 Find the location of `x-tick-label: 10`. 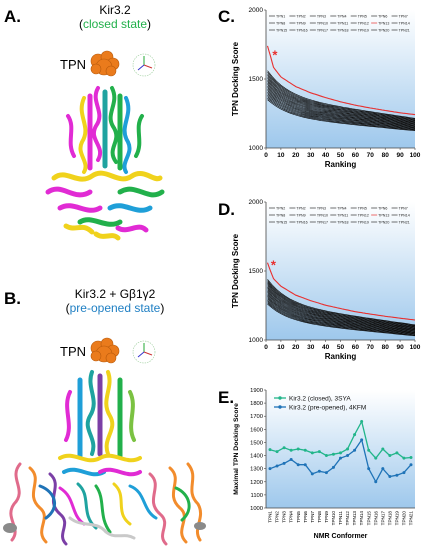

x-tick-label: 10 is located at coordinates (281, 155).